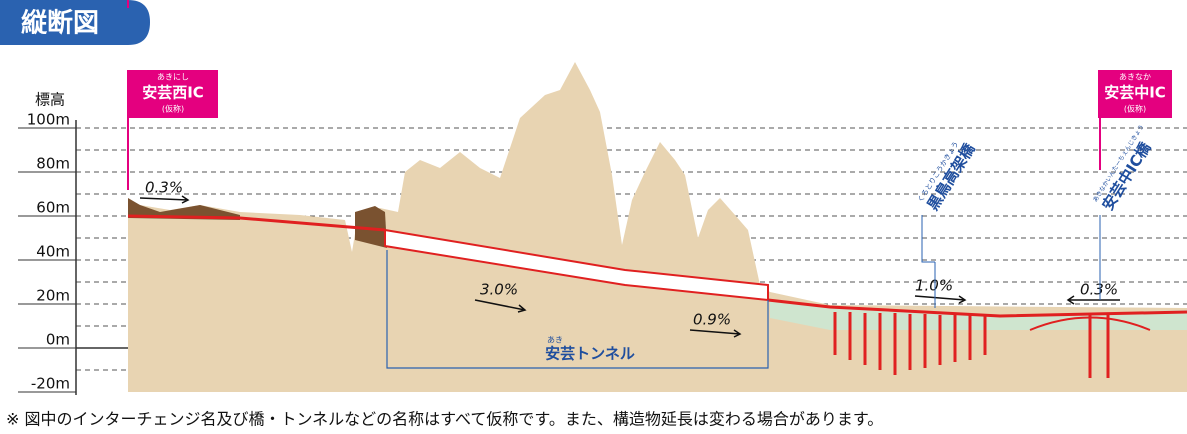 The image size is (1187, 434). I want to click on tick-label: -20m, so click(50, 384).